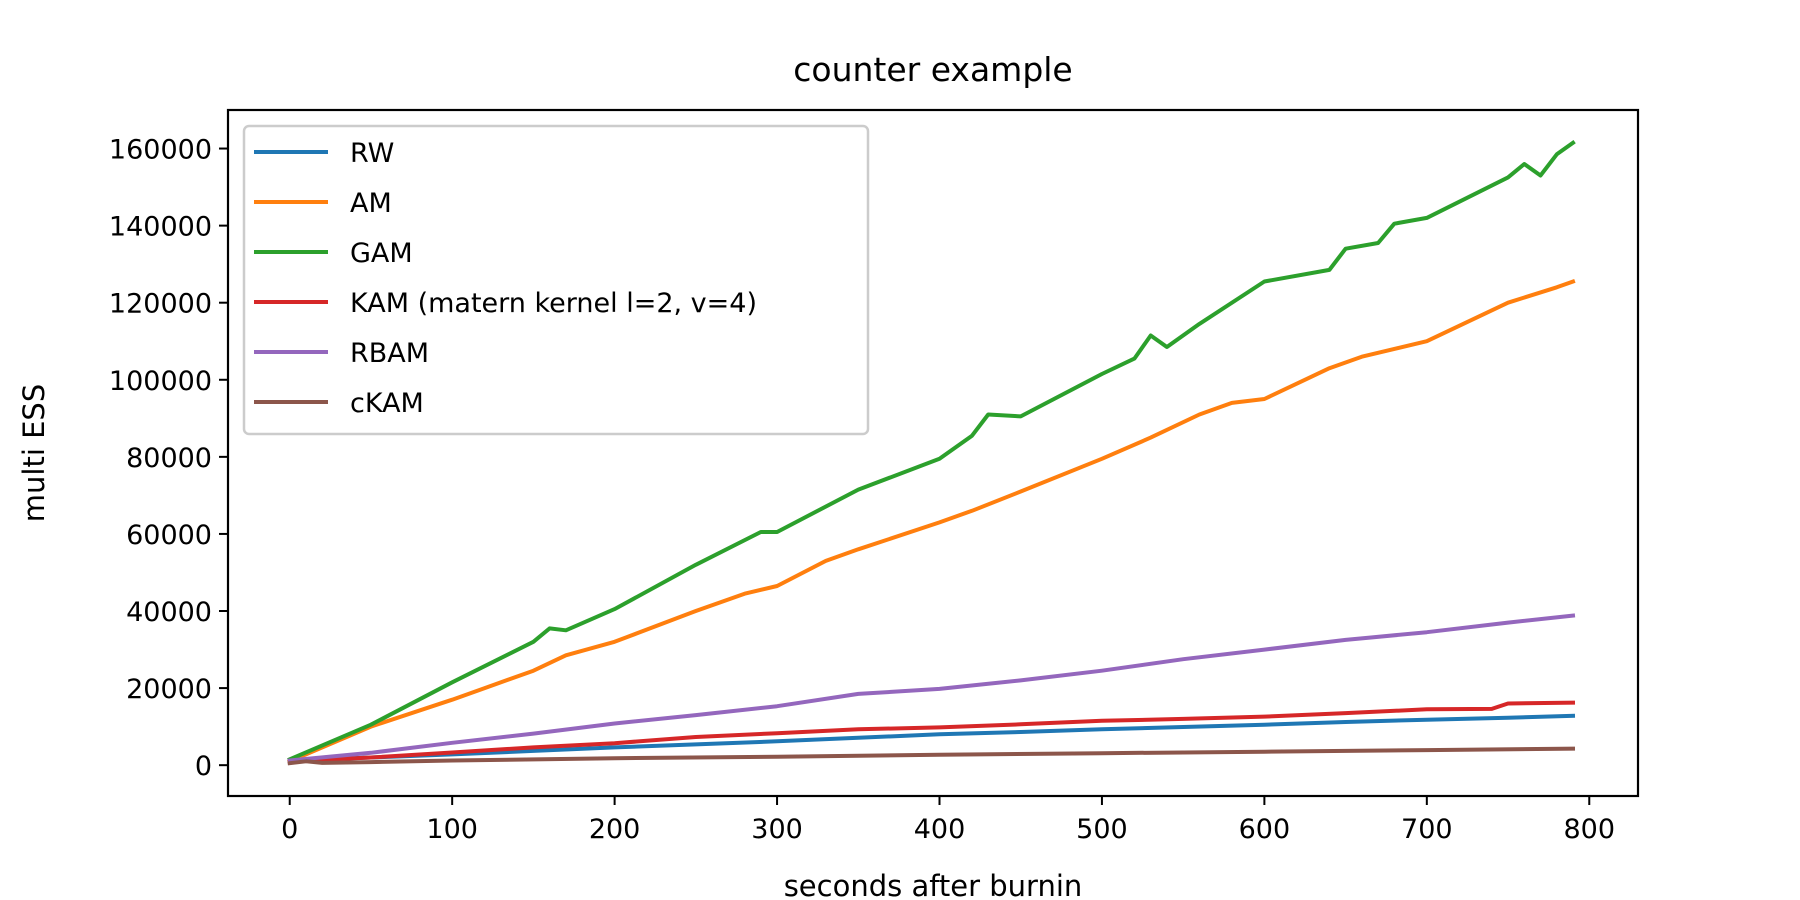 This screenshot has height=900, width=1800. What do you see at coordinates (1589, 829) in the screenshot?
I see `x-tick-label: 800` at bounding box center [1589, 829].